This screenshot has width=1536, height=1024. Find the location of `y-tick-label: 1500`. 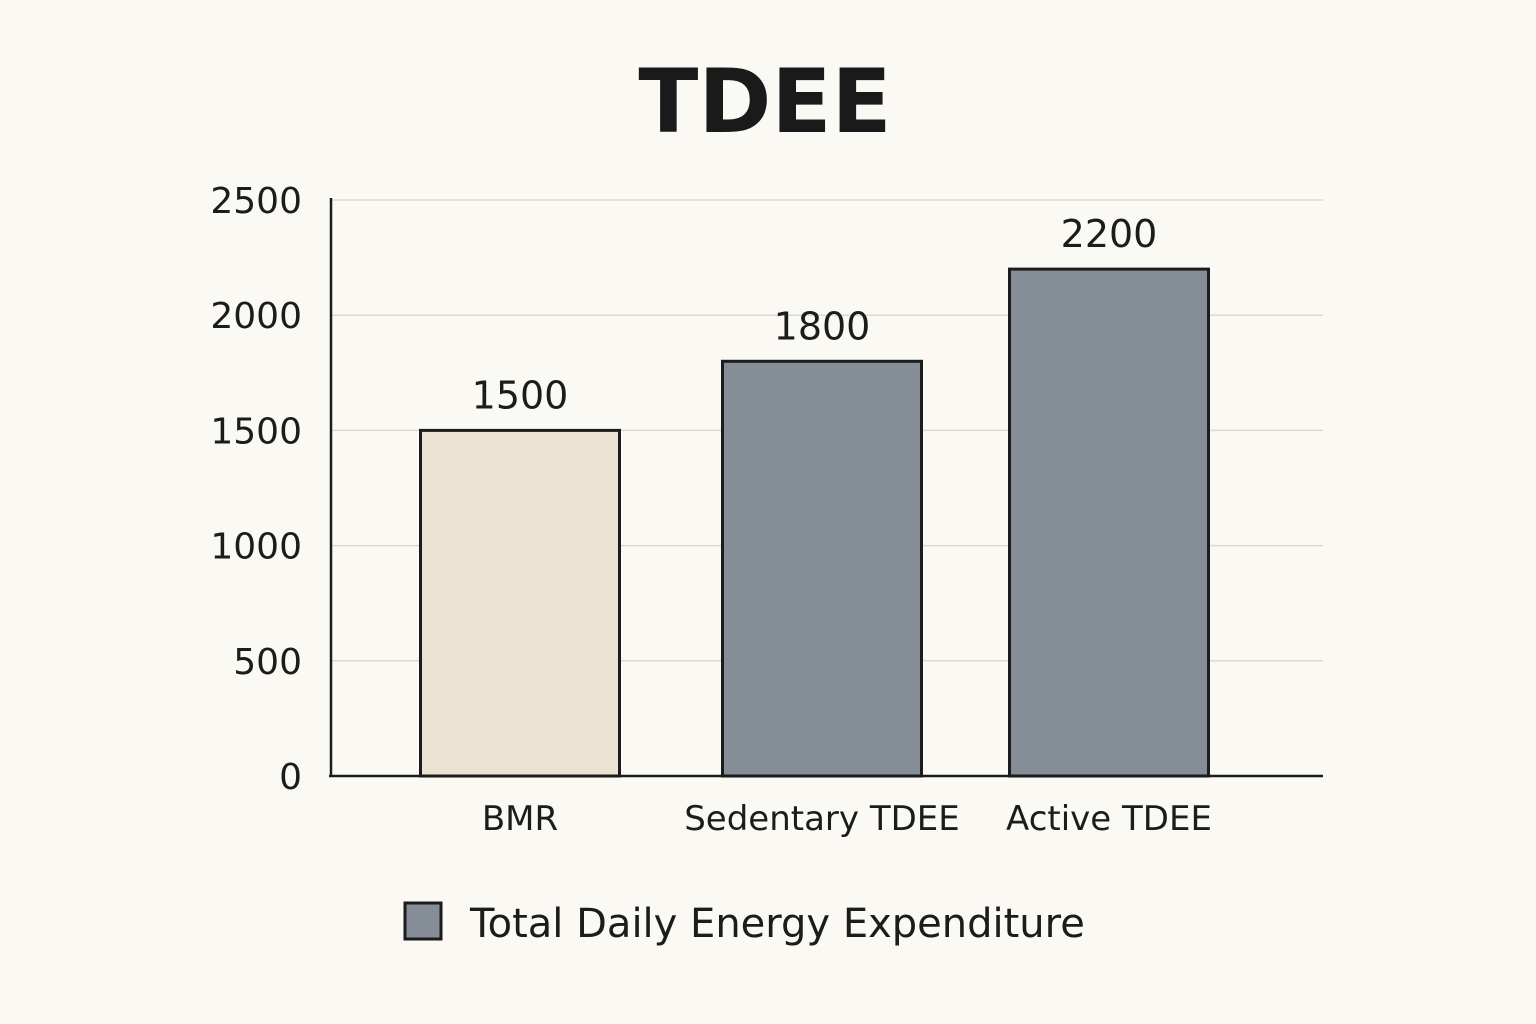

y-tick-label: 1500 is located at coordinates (256, 431).